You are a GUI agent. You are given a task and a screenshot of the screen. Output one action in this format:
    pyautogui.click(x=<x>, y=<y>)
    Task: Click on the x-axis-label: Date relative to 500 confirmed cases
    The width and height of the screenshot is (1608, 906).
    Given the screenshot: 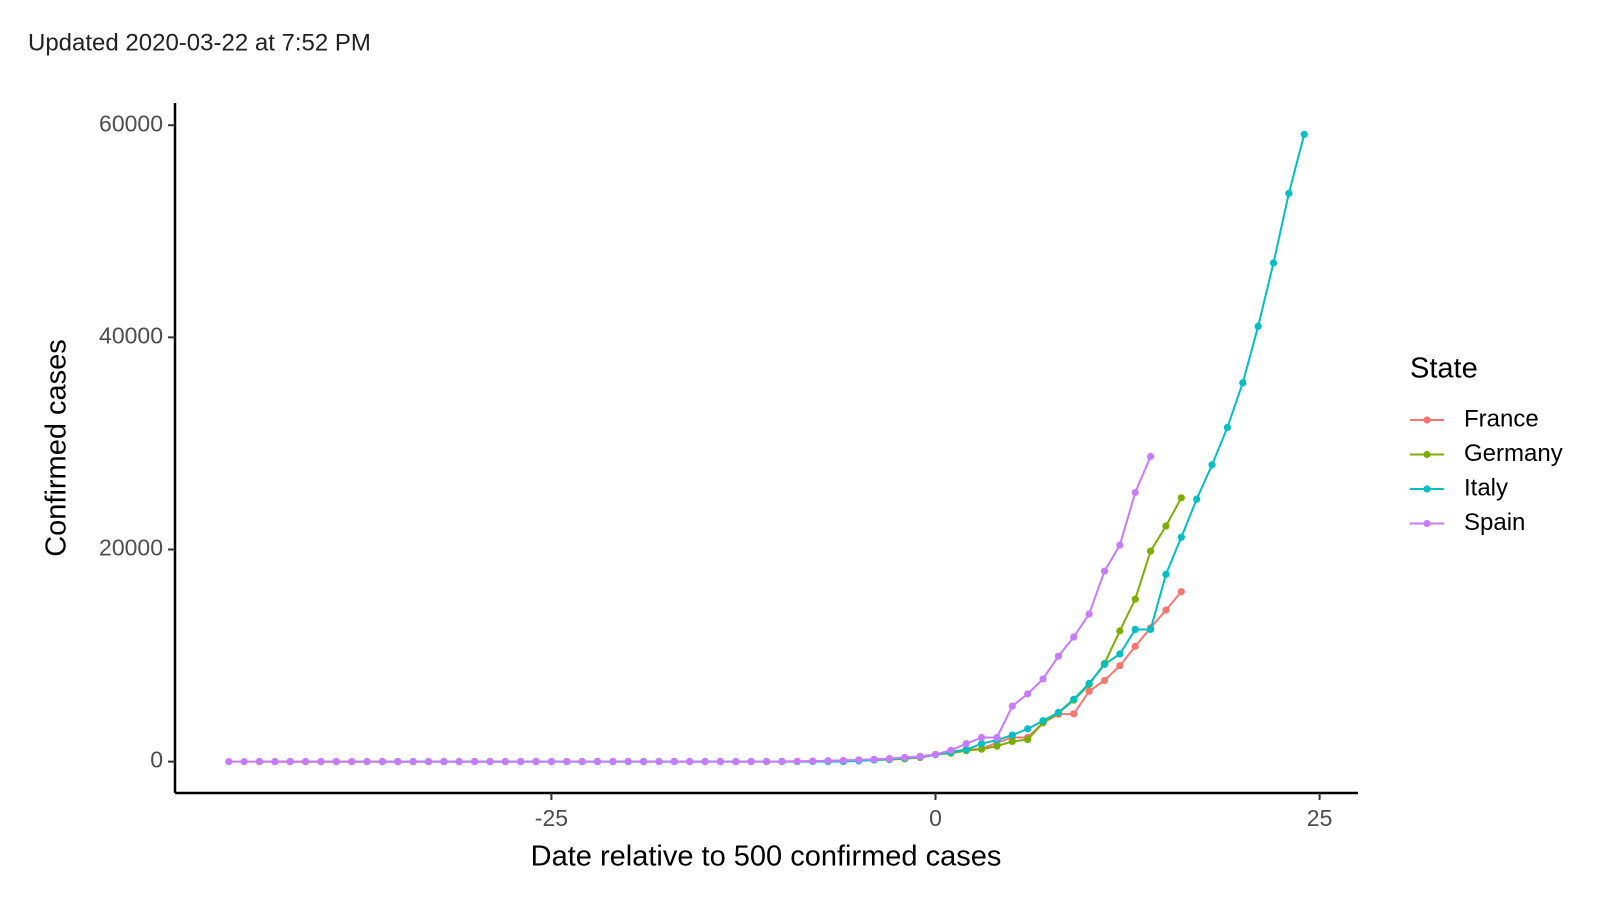 What is the action you would take?
    pyautogui.click(x=766, y=857)
    